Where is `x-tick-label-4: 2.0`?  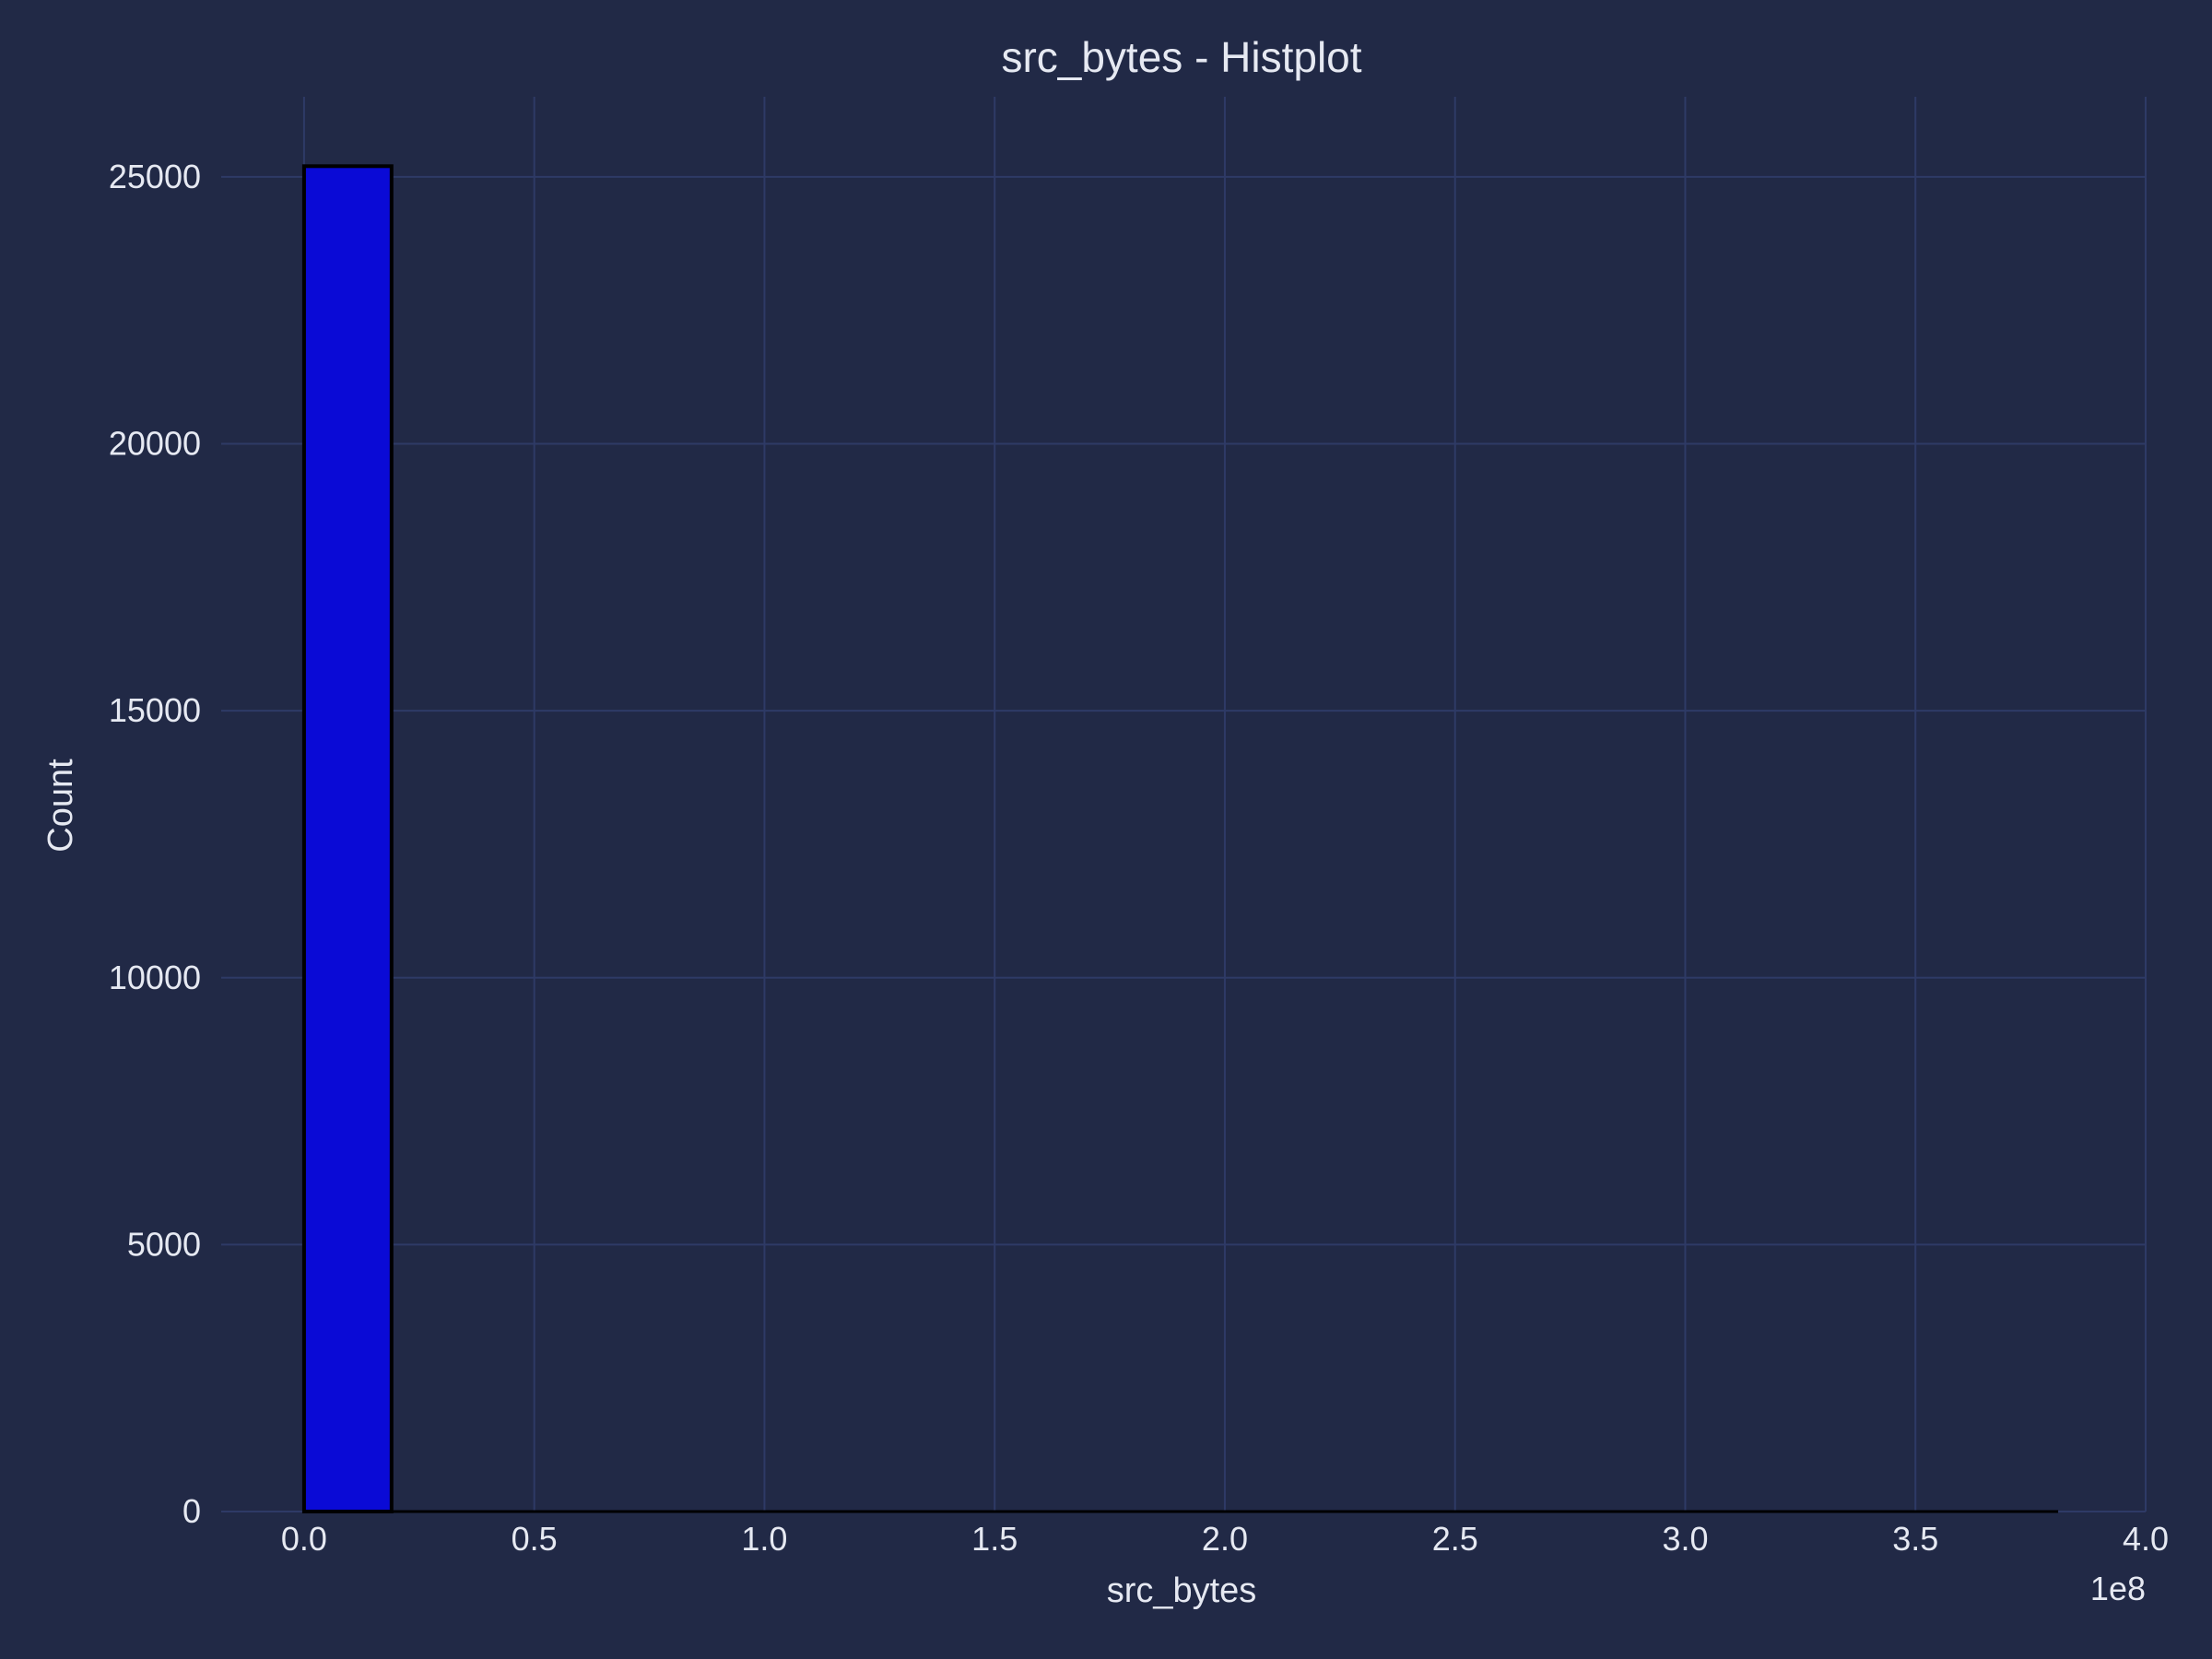
x-tick-label-4: 2.0 is located at coordinates (1225, 1539).